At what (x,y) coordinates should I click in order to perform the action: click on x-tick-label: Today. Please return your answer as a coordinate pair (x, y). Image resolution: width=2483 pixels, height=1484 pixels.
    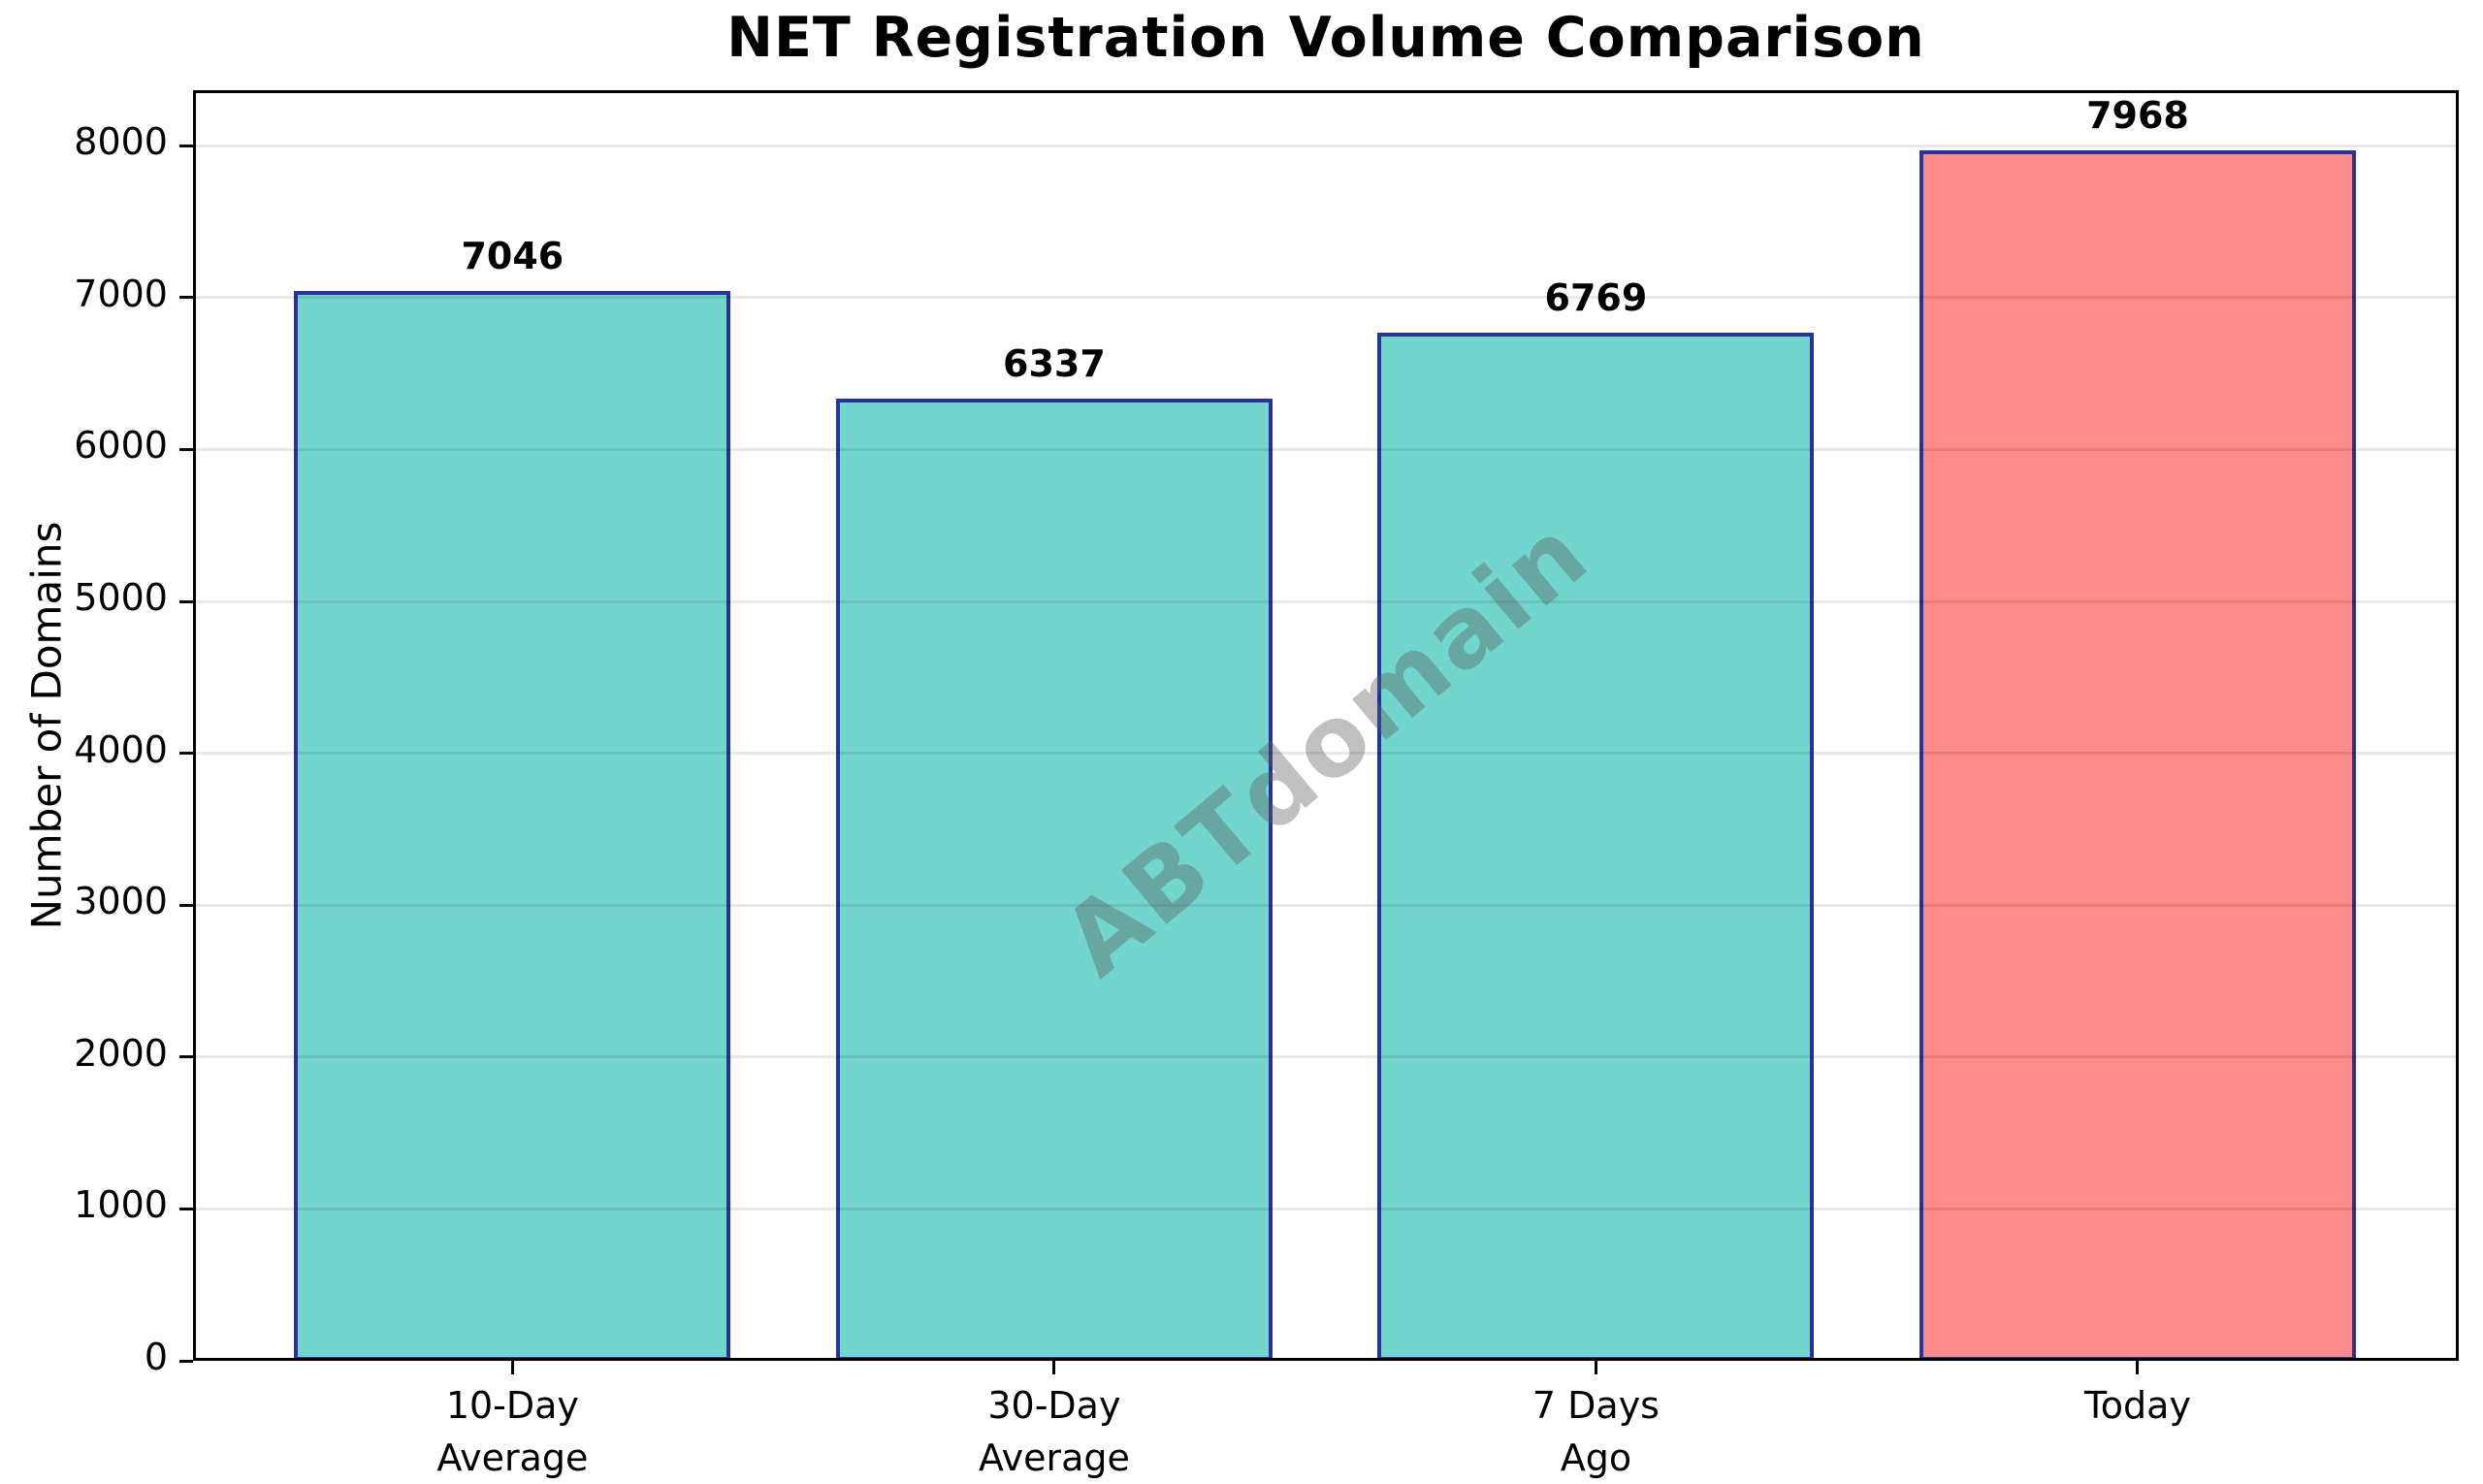
    Looking at the image, I should click on (2137, 1405).